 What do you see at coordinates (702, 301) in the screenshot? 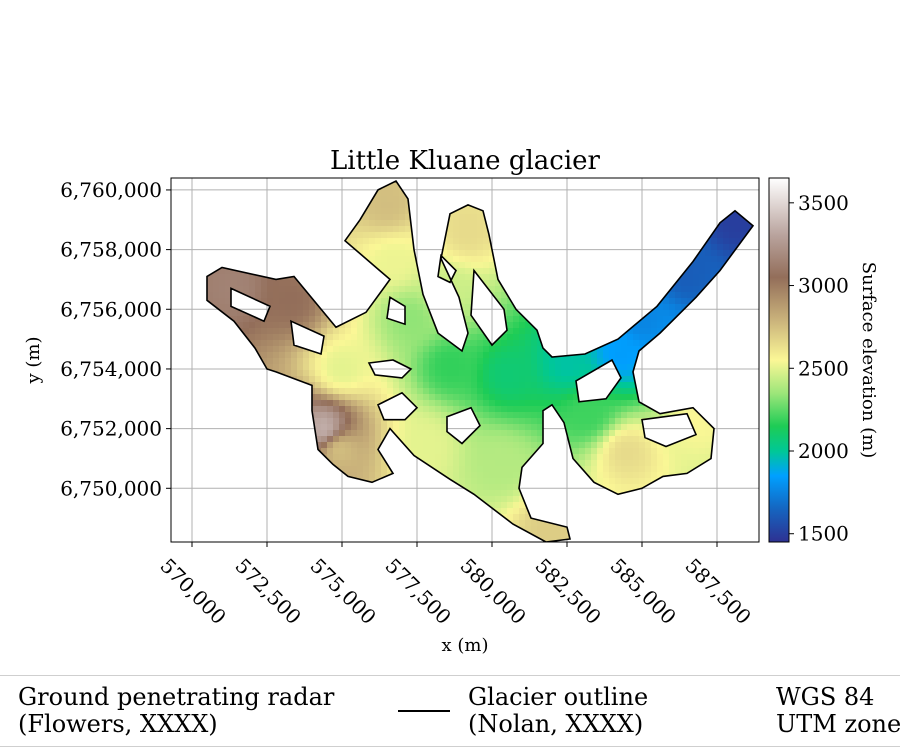
I see `heat-cell-2048` at bounding box center [702, 301].